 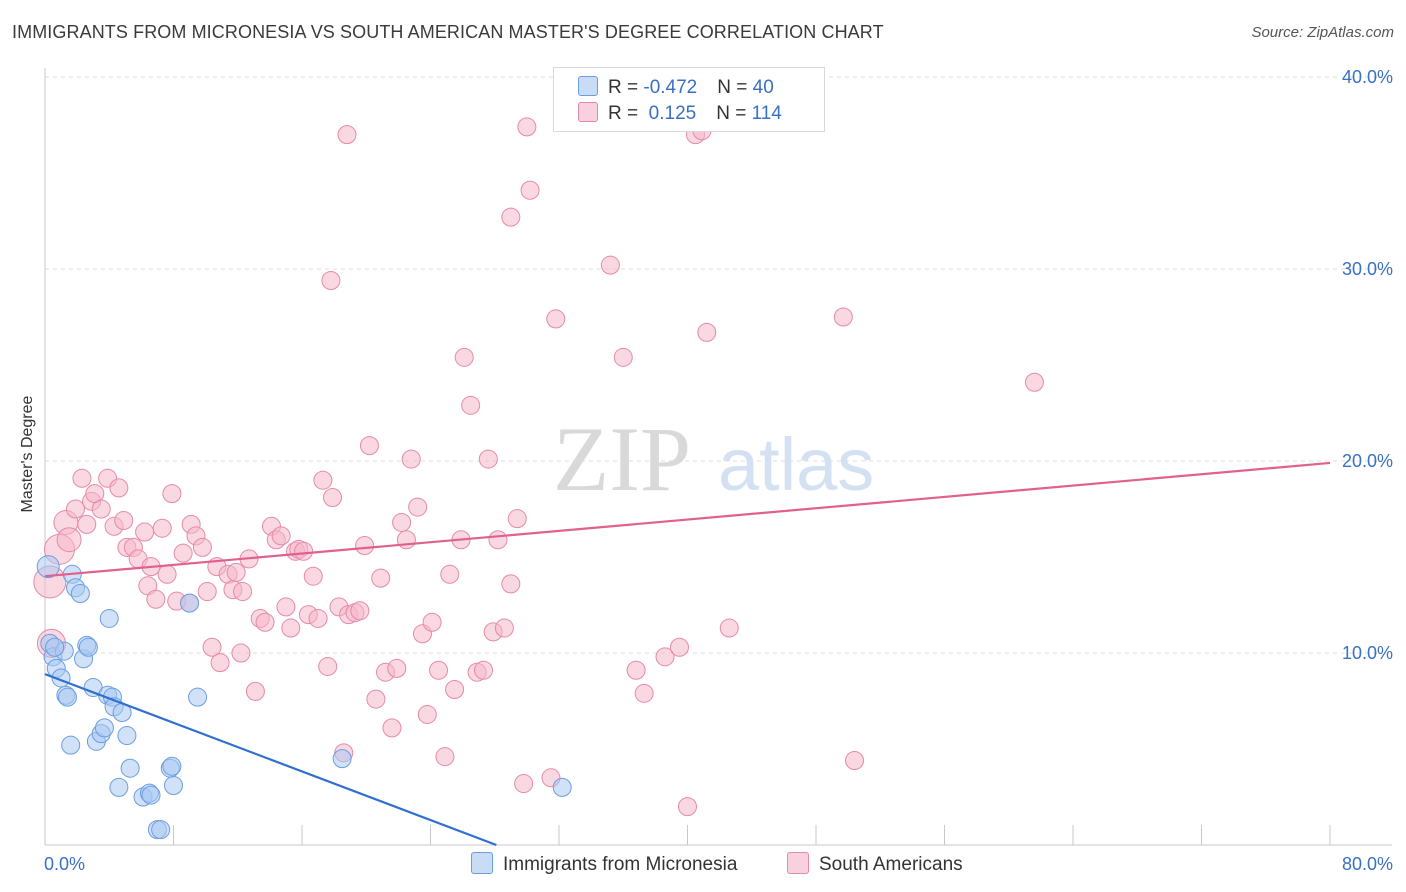 I want to click on x-tick-label-min: 0.0%, so click(x=64, y=864).